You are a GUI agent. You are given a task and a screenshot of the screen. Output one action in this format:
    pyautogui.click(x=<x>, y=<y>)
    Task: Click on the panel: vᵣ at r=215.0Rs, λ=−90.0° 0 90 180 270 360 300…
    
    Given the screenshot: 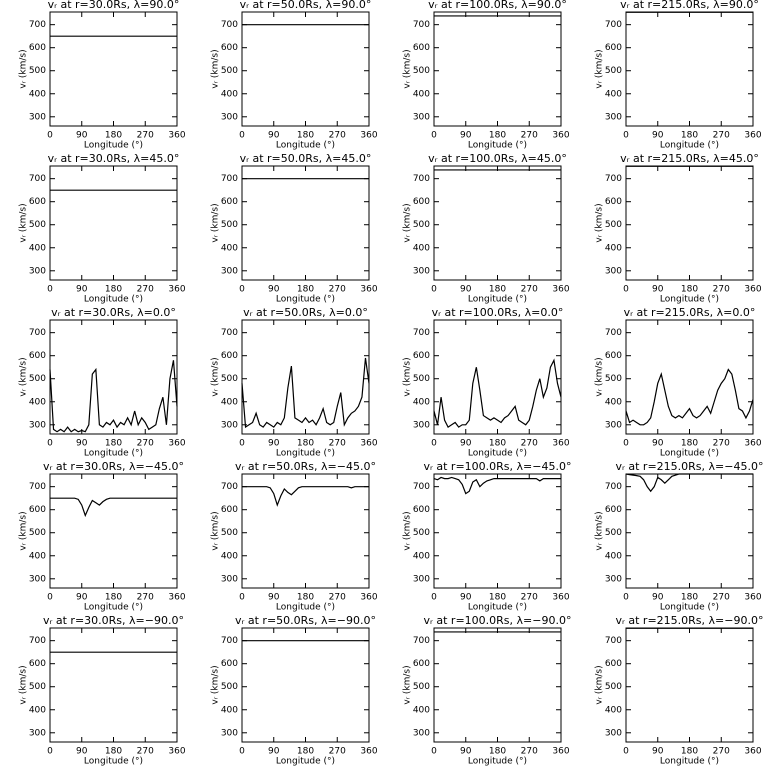 What is the action you would take?
    pyautogui.click(x=679, y=690)
    